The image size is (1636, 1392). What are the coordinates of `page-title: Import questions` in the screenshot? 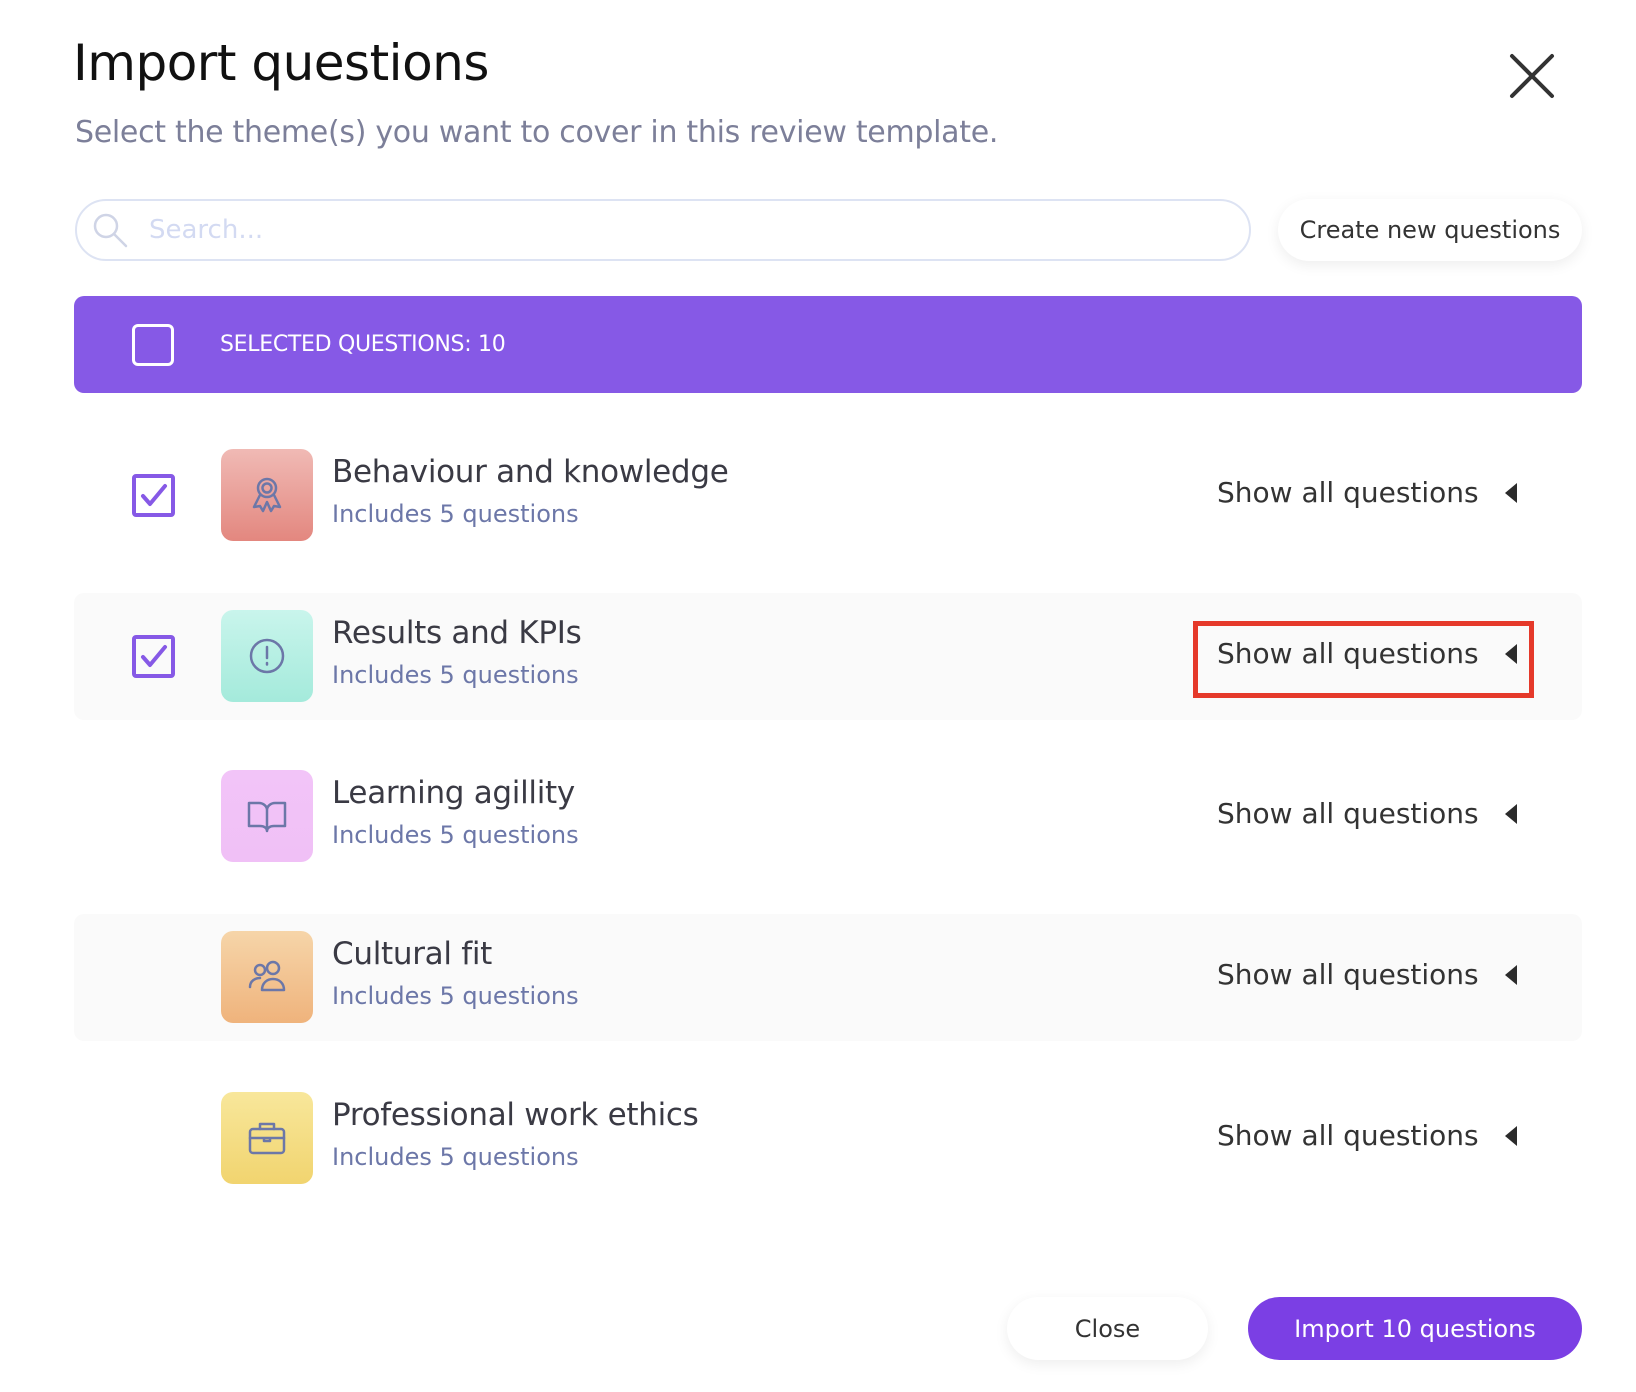 It's located at (281, 63).